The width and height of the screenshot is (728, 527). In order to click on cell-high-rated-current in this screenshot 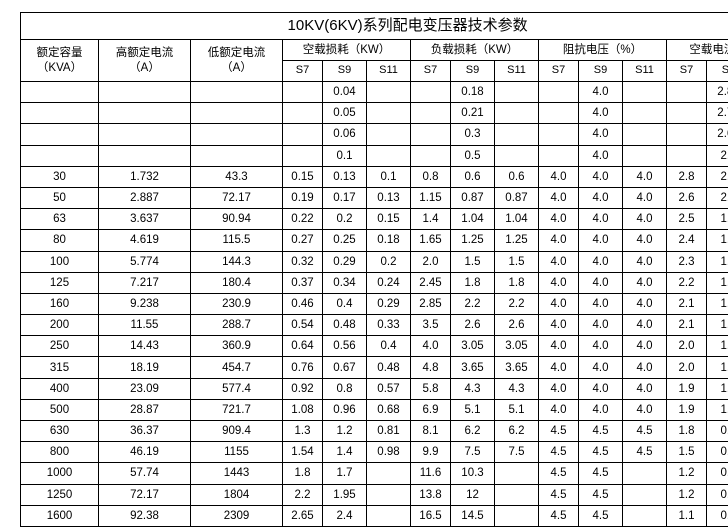, I will do `click(145, 134)`.